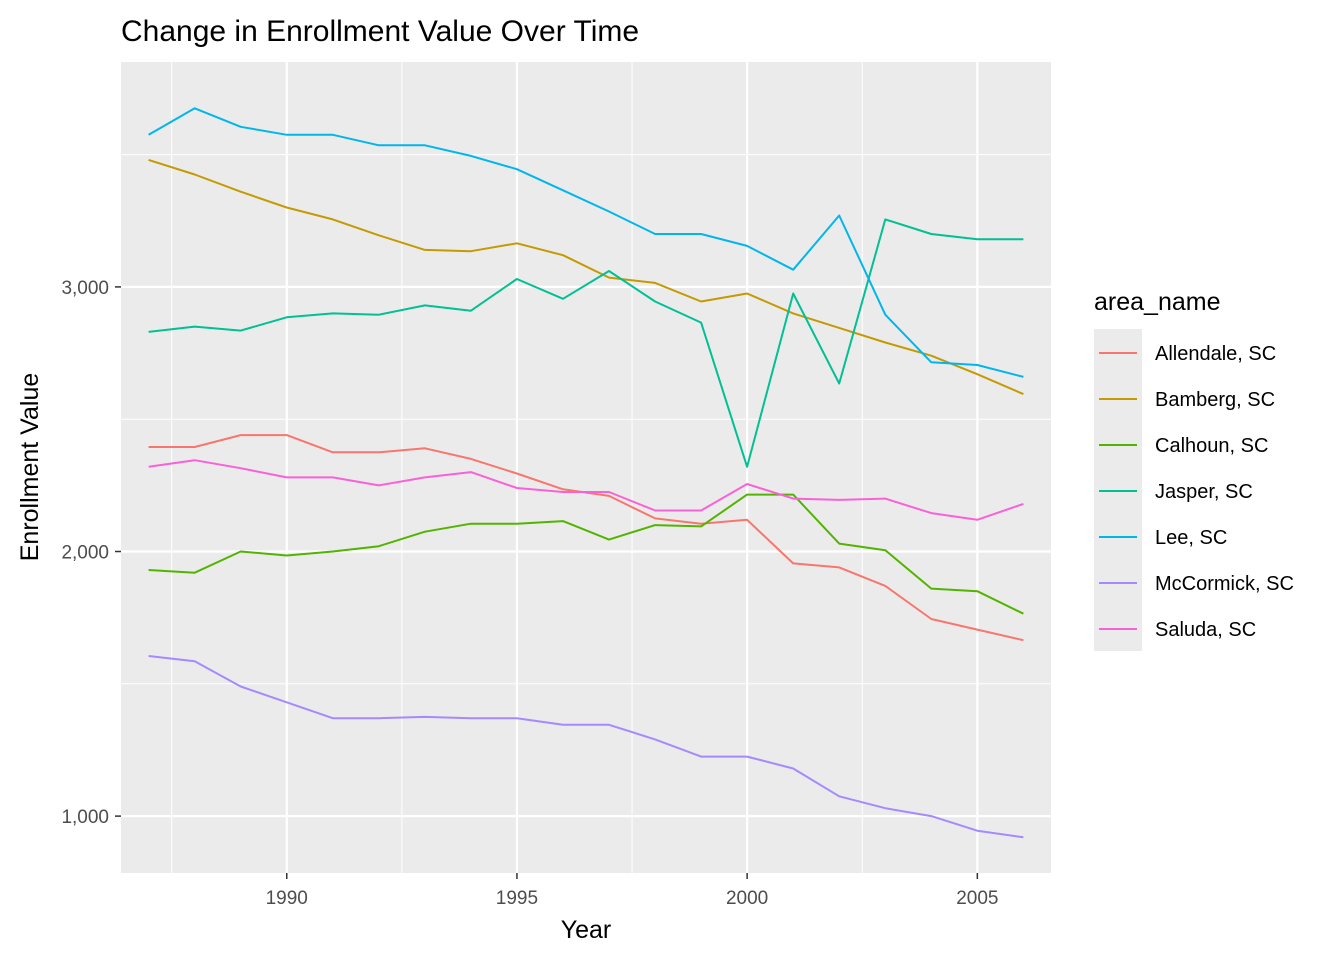 This screenshot has height=960, width=1344. What do you see at coordinates (586, 490) in the screenshot?
I see `series-line-saluda-sc` at bounding box center [586, 490].